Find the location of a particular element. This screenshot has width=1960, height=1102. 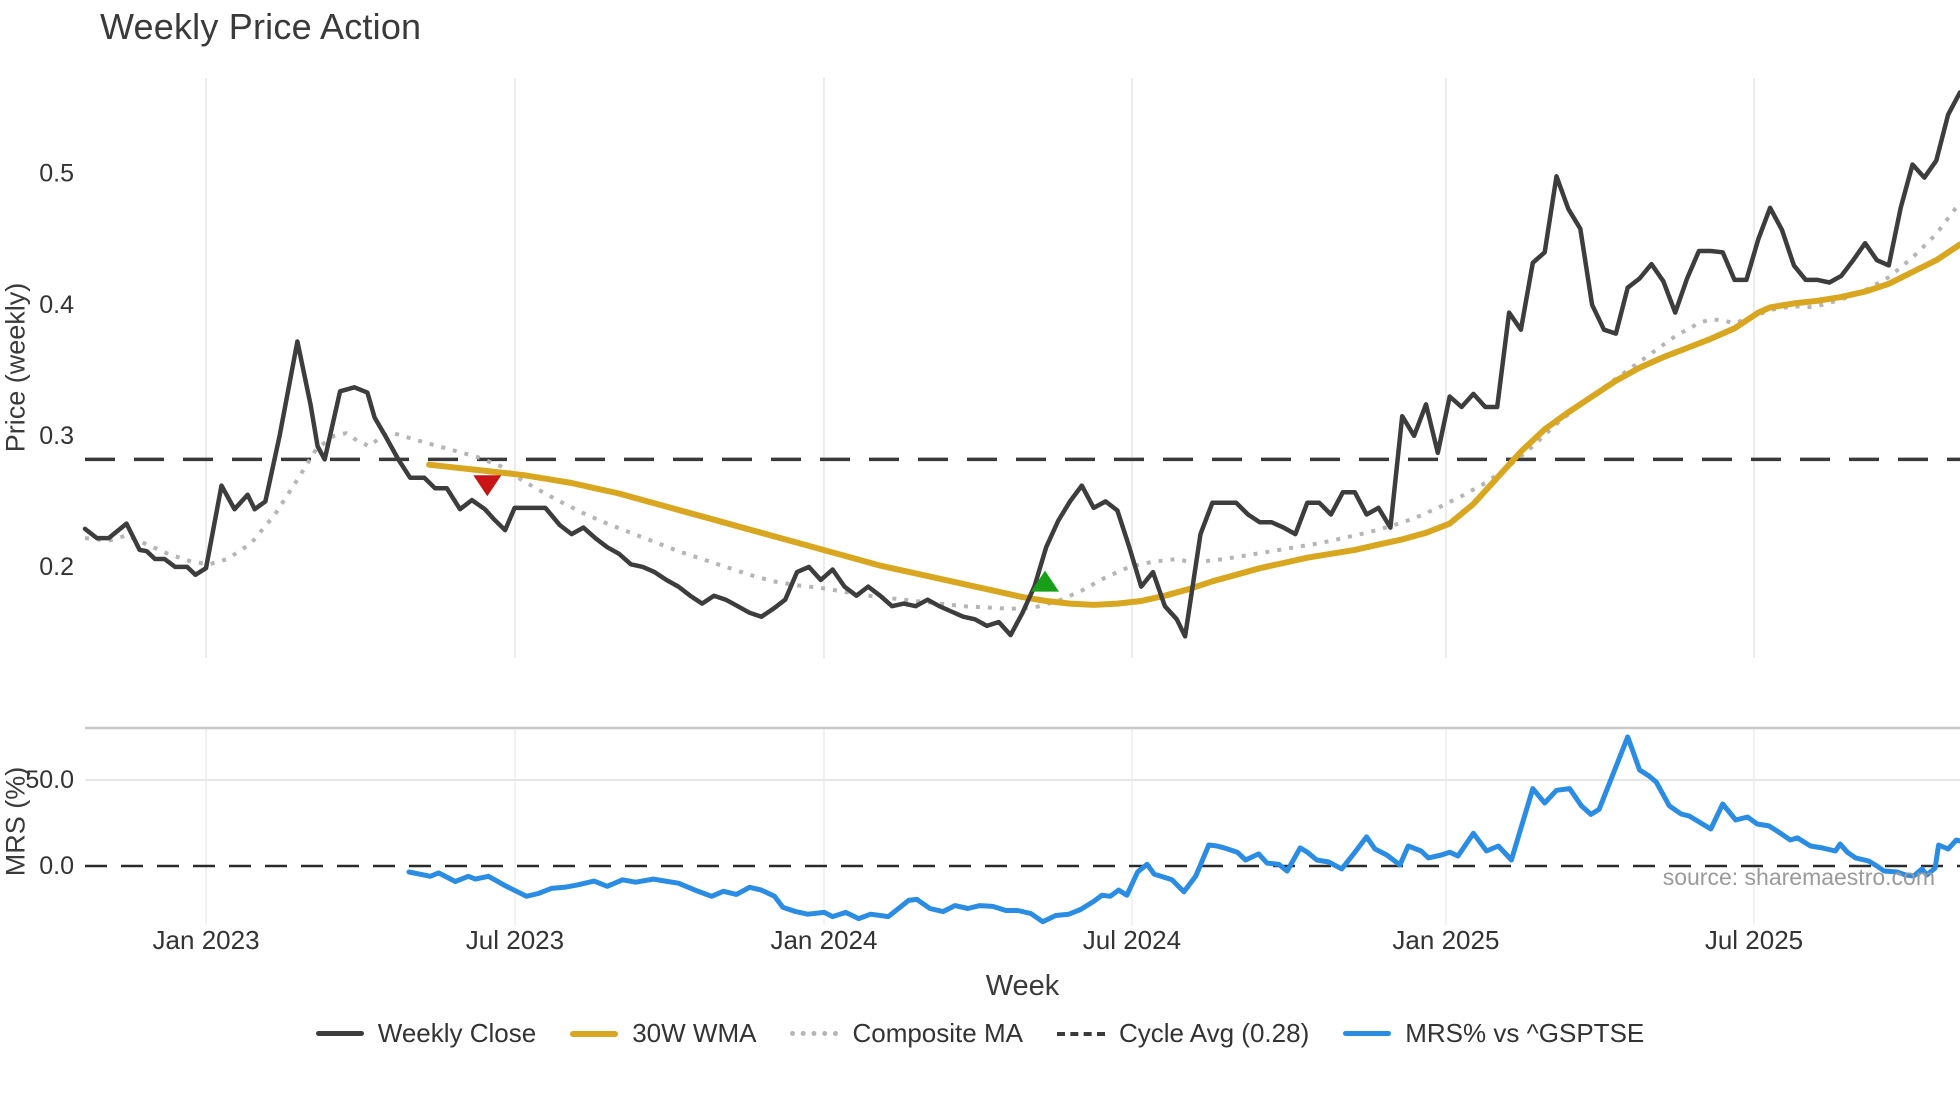

legend-item-30w-wma: 30W WMA is located at coordinates (663, 1033).